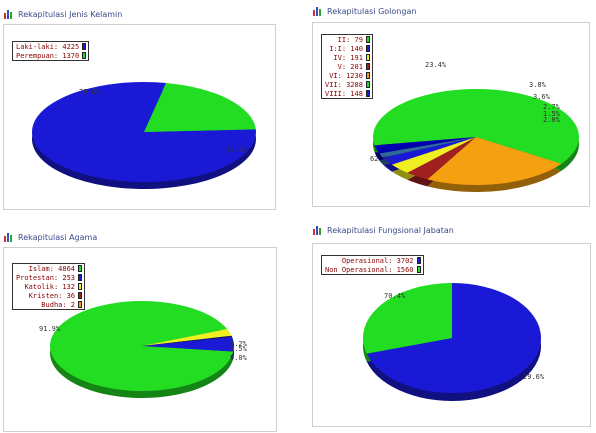  What do you see at coordinates (390, 230) in the screenshot?
I see `chart4-title-text: Rekapitulasi Fungsional Jabatan` at bounding box center [390, 230].